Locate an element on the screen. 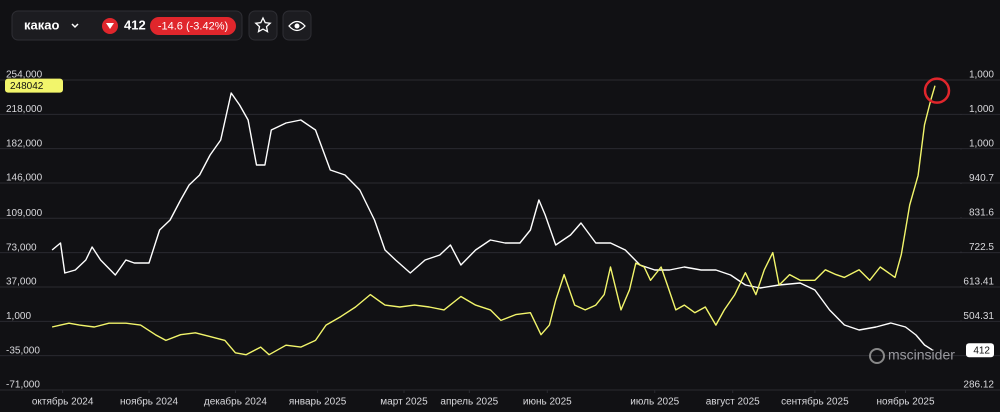 The height and width of the screenshot is (412, 1000). eye-pupil is located at coordinates (297, 26).